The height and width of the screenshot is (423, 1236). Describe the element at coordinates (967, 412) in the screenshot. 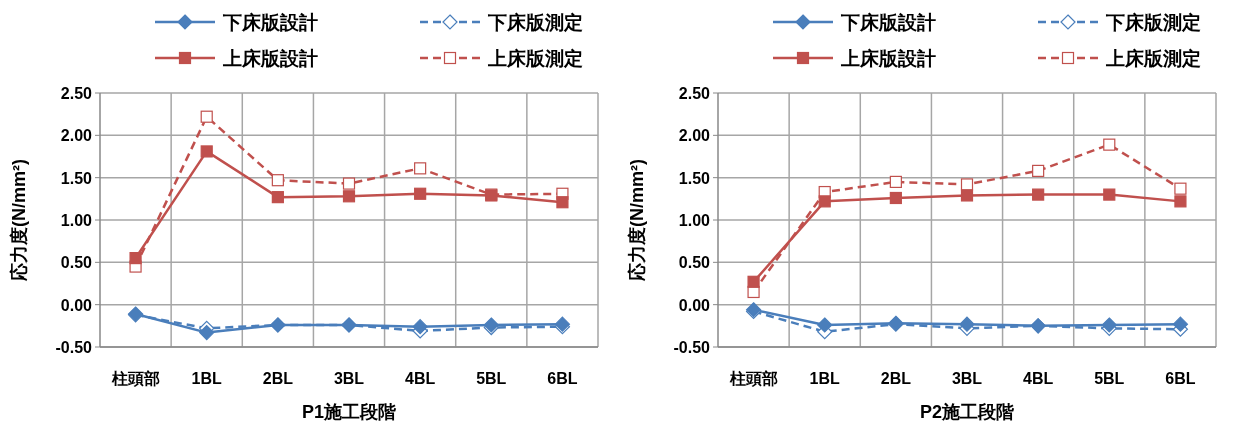

I see `x-axis-title: P2施工段階` at that location.